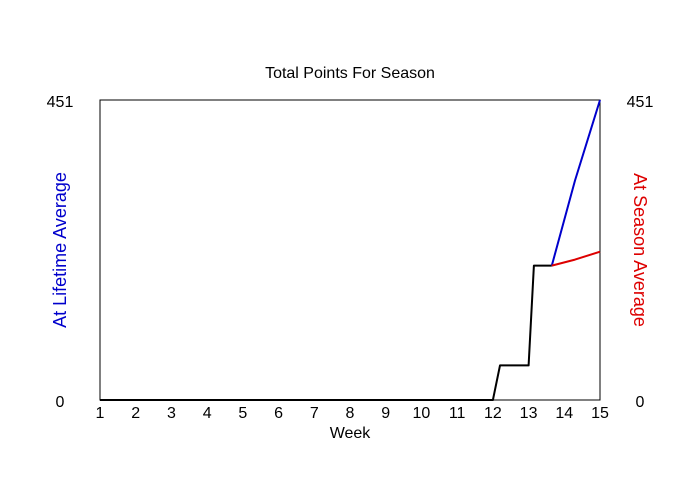 This screenshot has height=500, width=700. What do you see at coordinates (385, 413) in the screenshot?
I see `x-tick-label: 9` at bounding box center [385, 413].